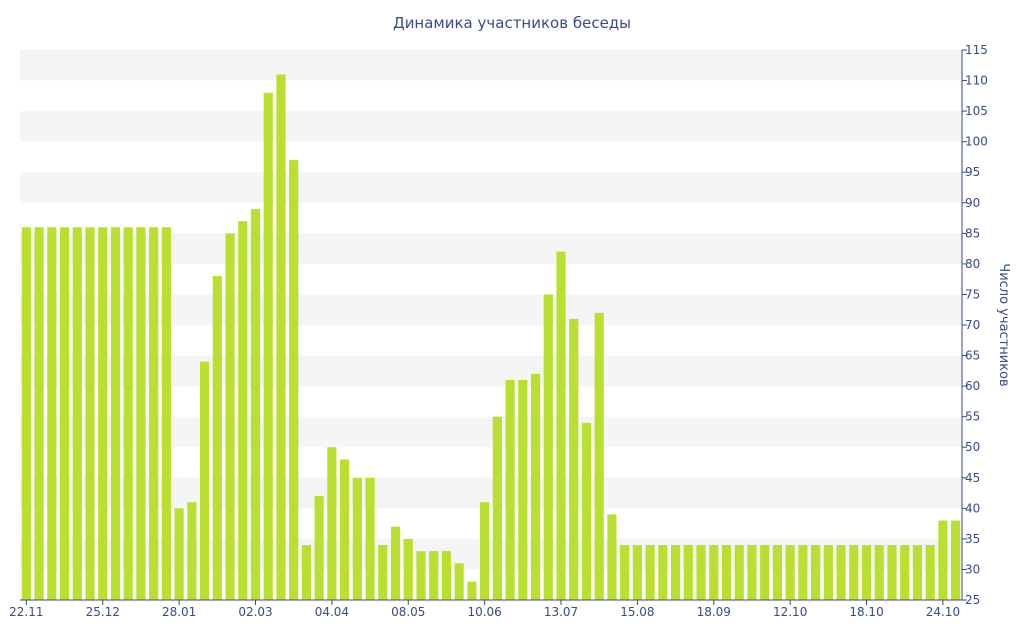 The height and width of the screenshot is (640, 1024). Describe the element at coordinates (103, 612) in the screenshot. I see `x-tick-label: 25.12` at that location.